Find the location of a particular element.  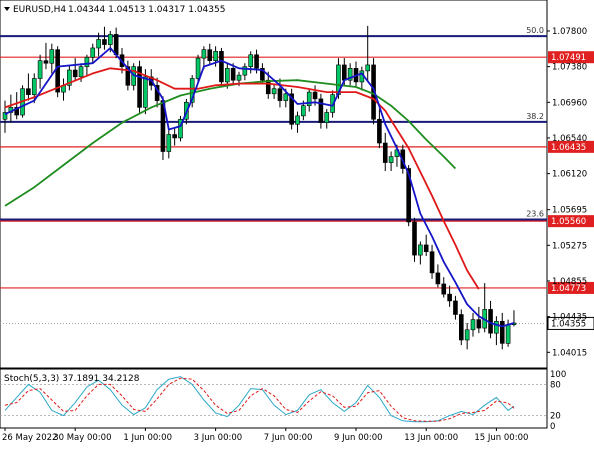

price-tick-label: 1.04855 is located at coordinates (569, 282).